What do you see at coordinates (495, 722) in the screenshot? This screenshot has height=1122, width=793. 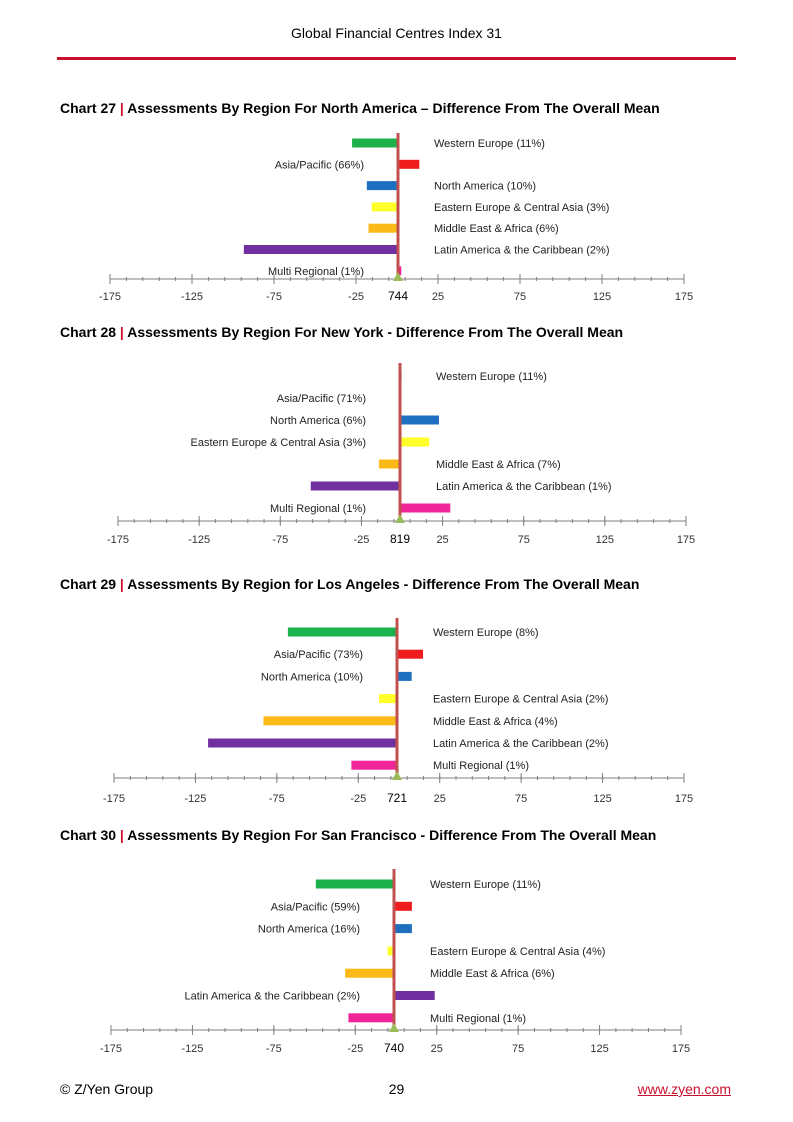 I see `category-label: Middle East & Africa (4%)` at bounding box center [495, 722].